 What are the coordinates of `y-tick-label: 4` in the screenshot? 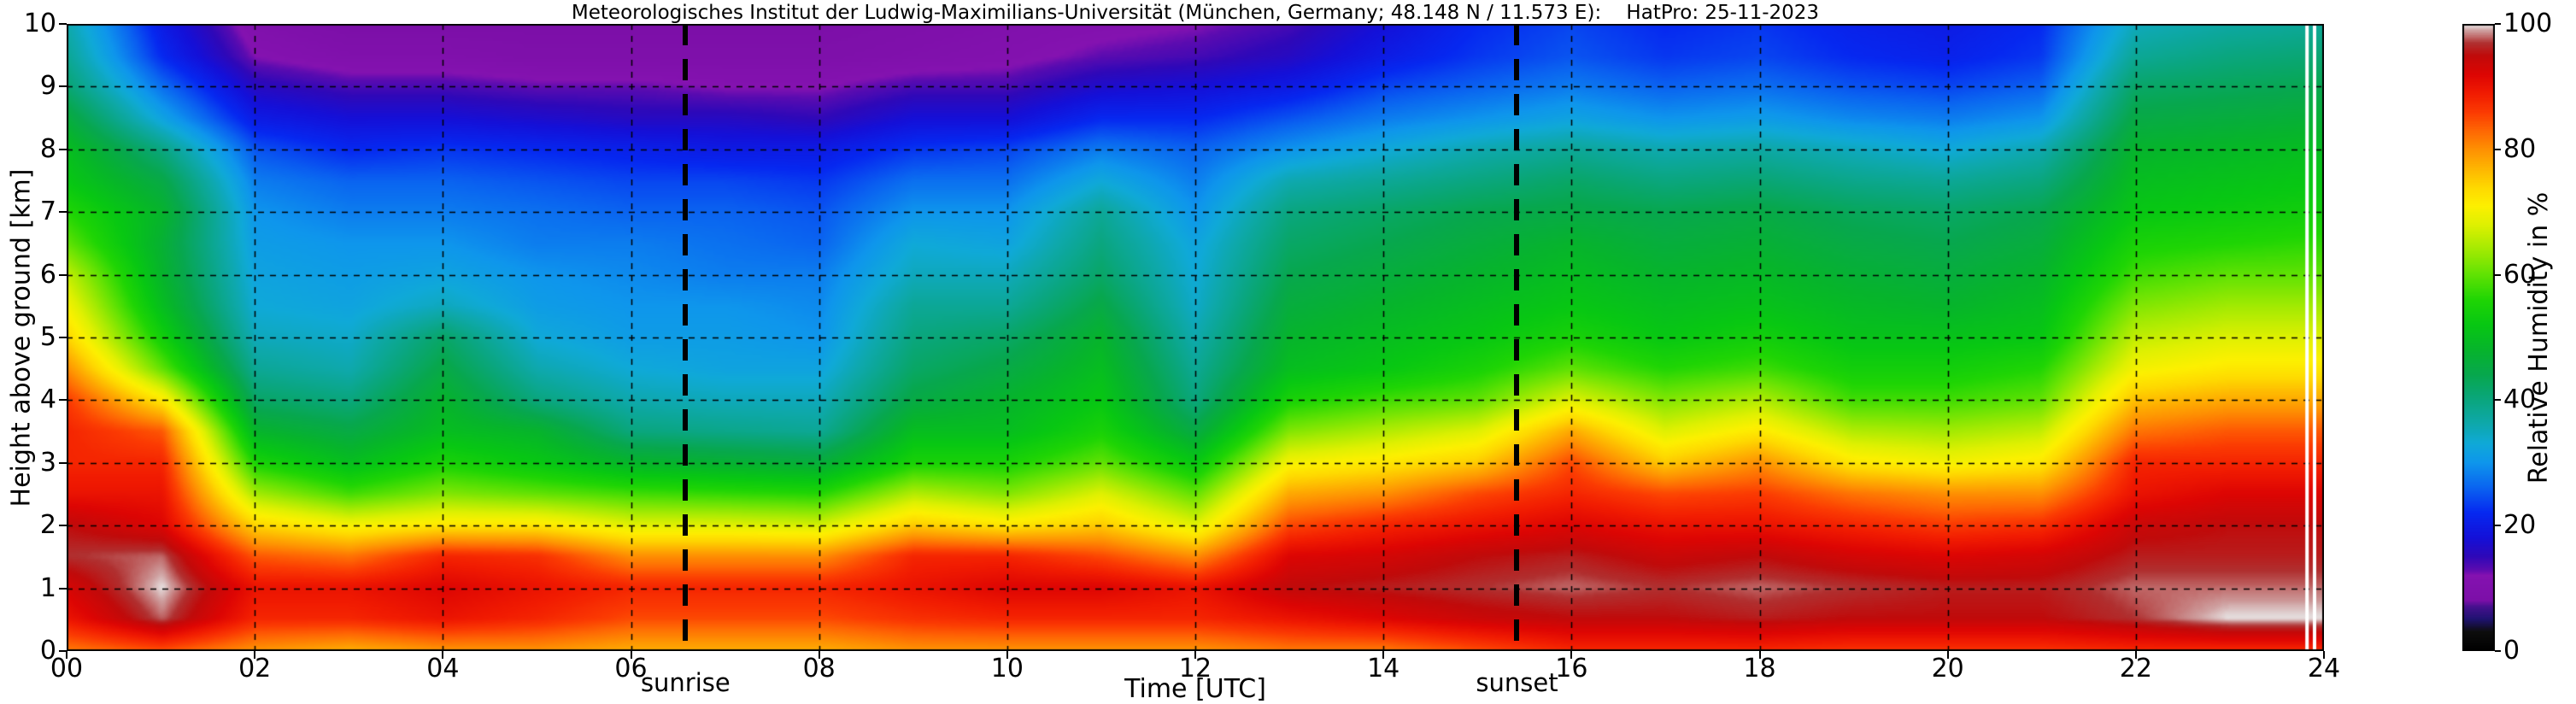 It's located at (47, 399).